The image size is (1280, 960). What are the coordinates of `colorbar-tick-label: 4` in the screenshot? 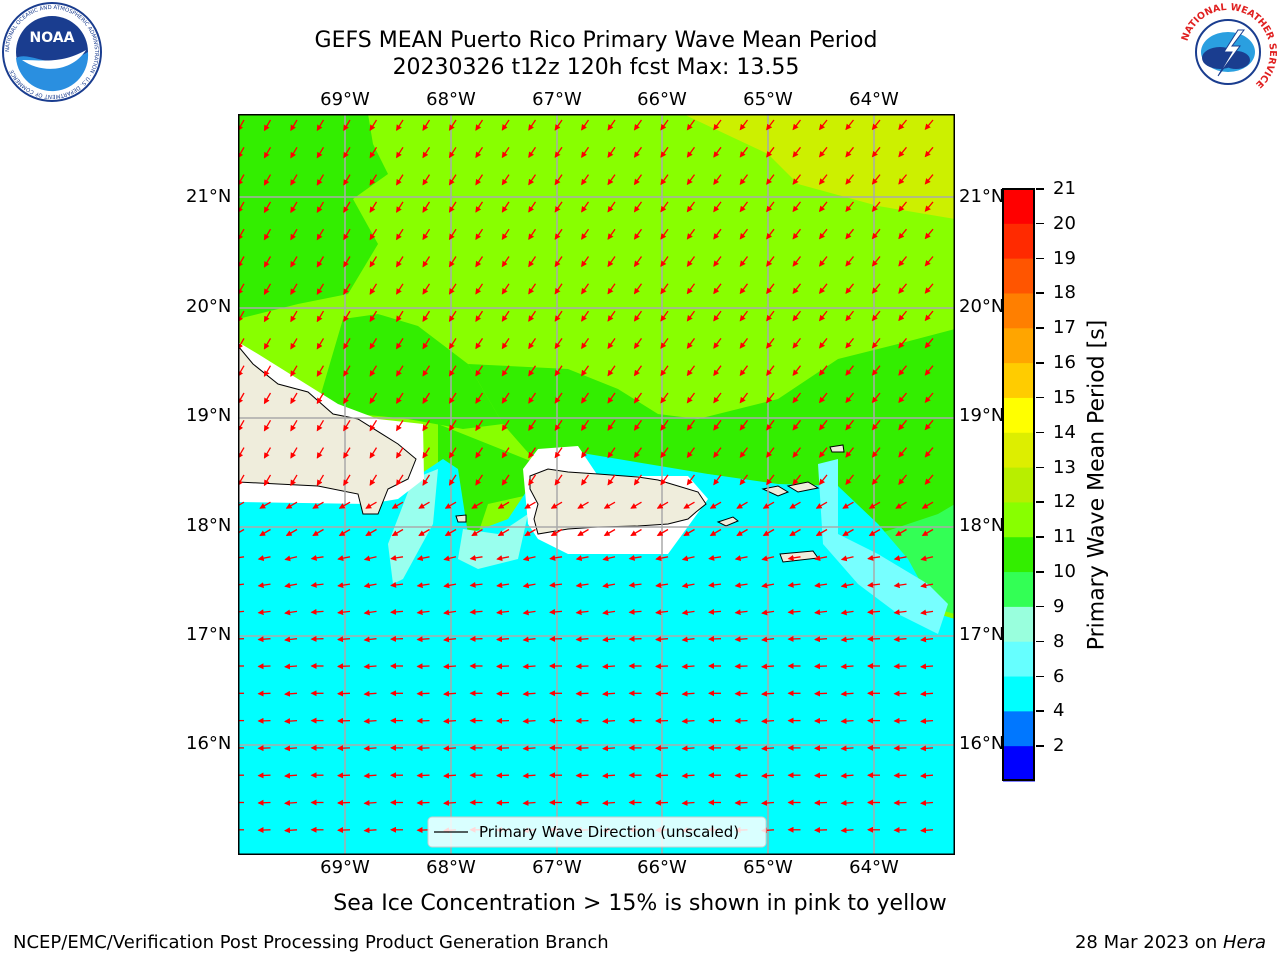 It's located at (1059, 711).